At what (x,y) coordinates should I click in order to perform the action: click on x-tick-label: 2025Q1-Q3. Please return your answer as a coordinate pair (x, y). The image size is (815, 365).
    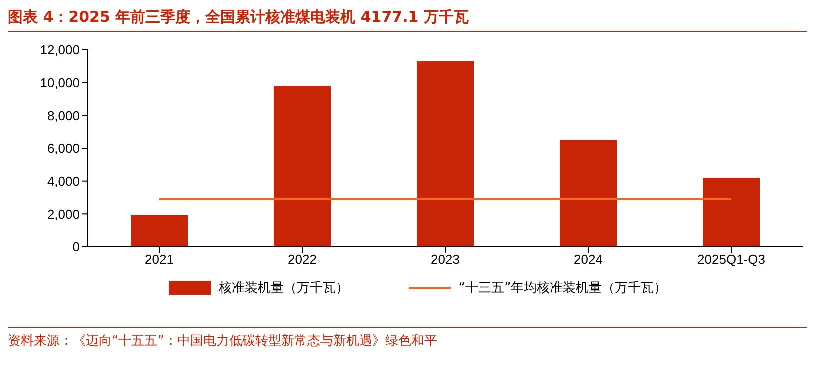
    Looking at the image, I should click on (732, 260).